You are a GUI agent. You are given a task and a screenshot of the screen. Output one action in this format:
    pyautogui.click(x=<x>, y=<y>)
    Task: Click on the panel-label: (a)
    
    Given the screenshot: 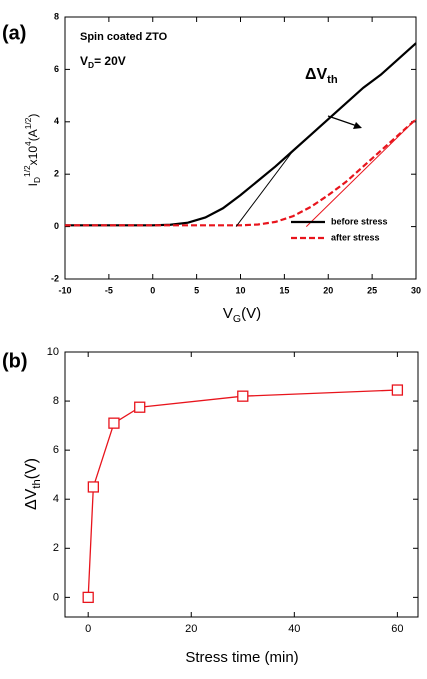 What is the action you would take?
    pyautogui.click(x=14, y=33)
    